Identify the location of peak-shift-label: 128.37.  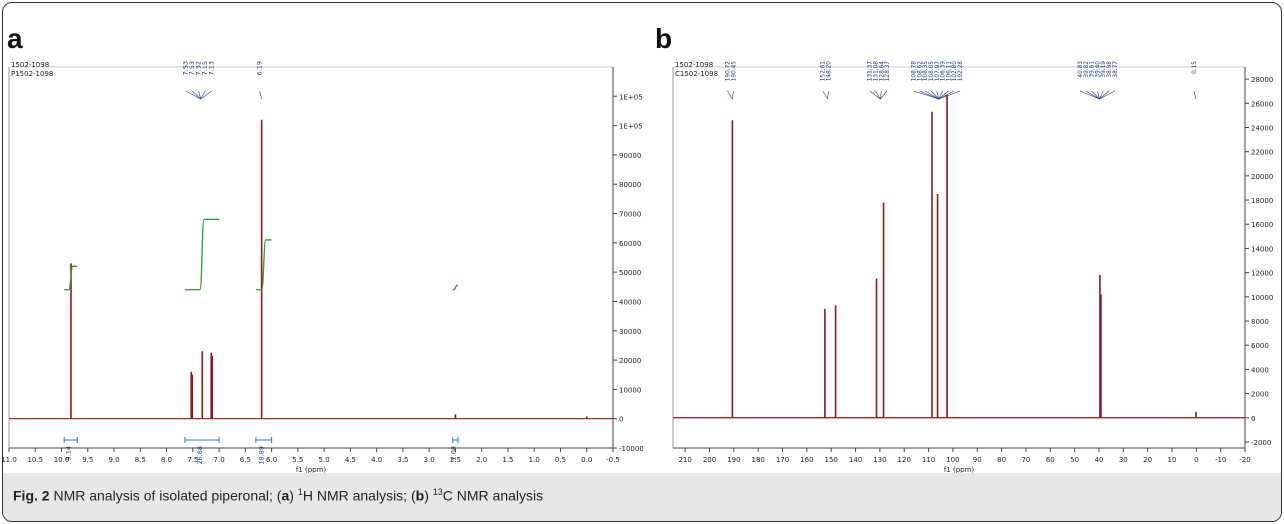
(888, 71).